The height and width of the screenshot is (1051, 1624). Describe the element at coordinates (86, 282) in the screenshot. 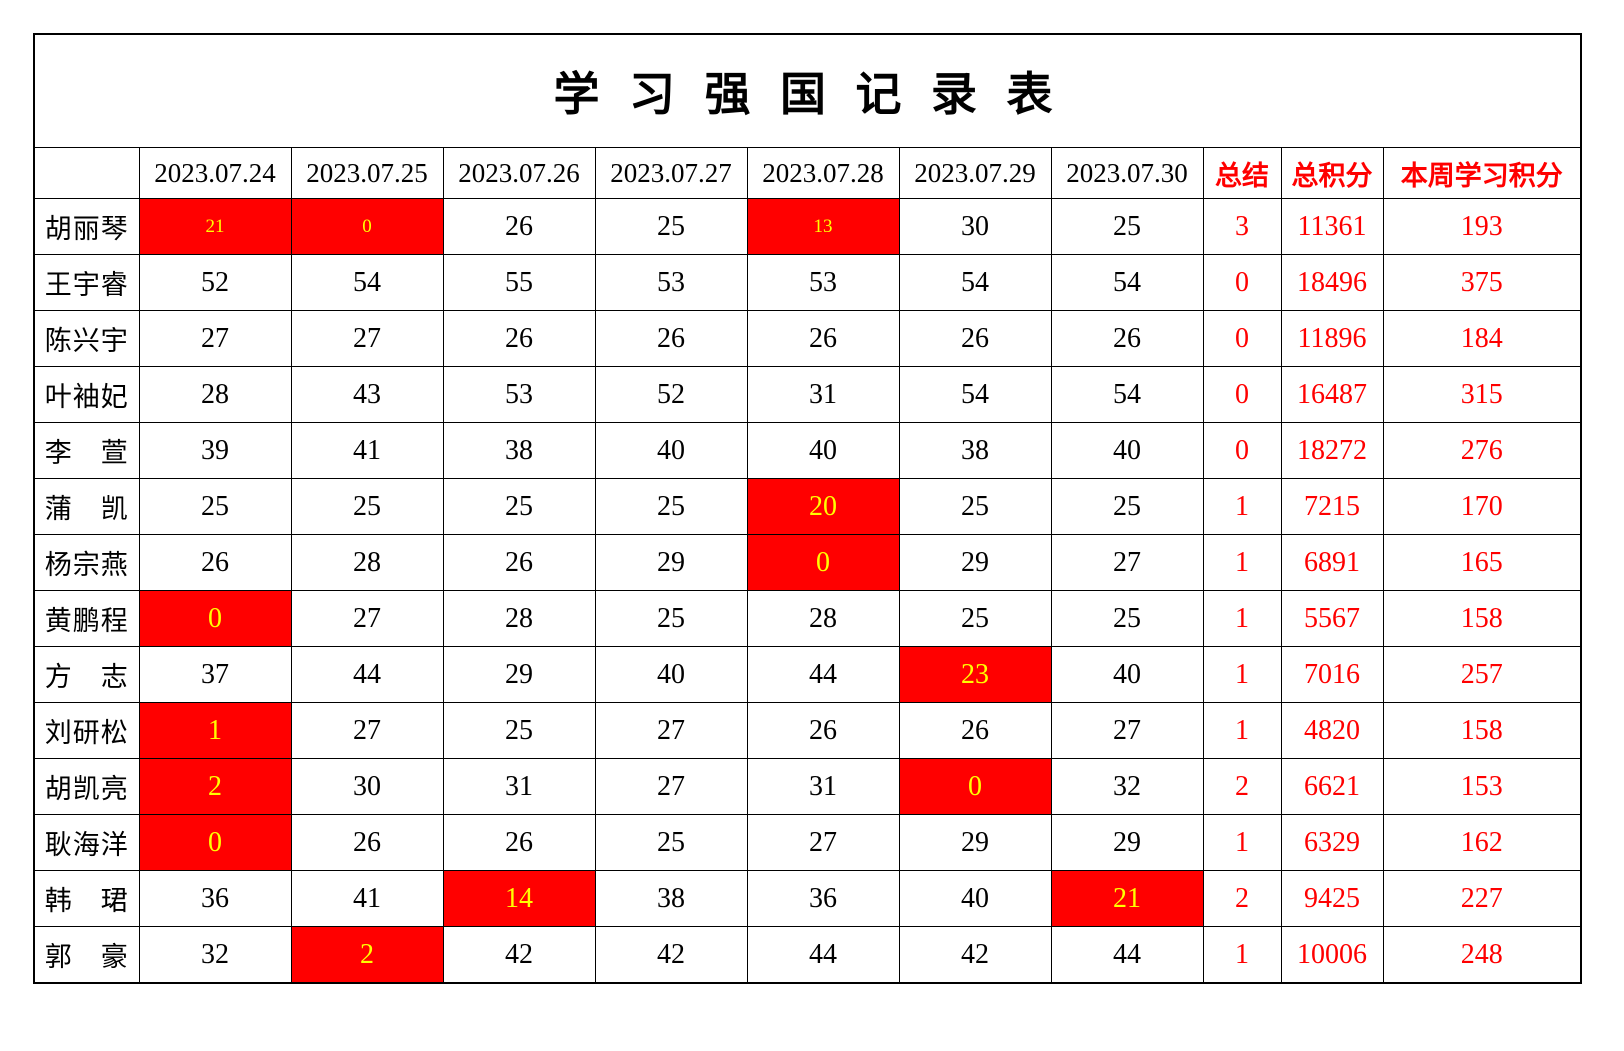

I see `student-name: 王宇睿` at that location.